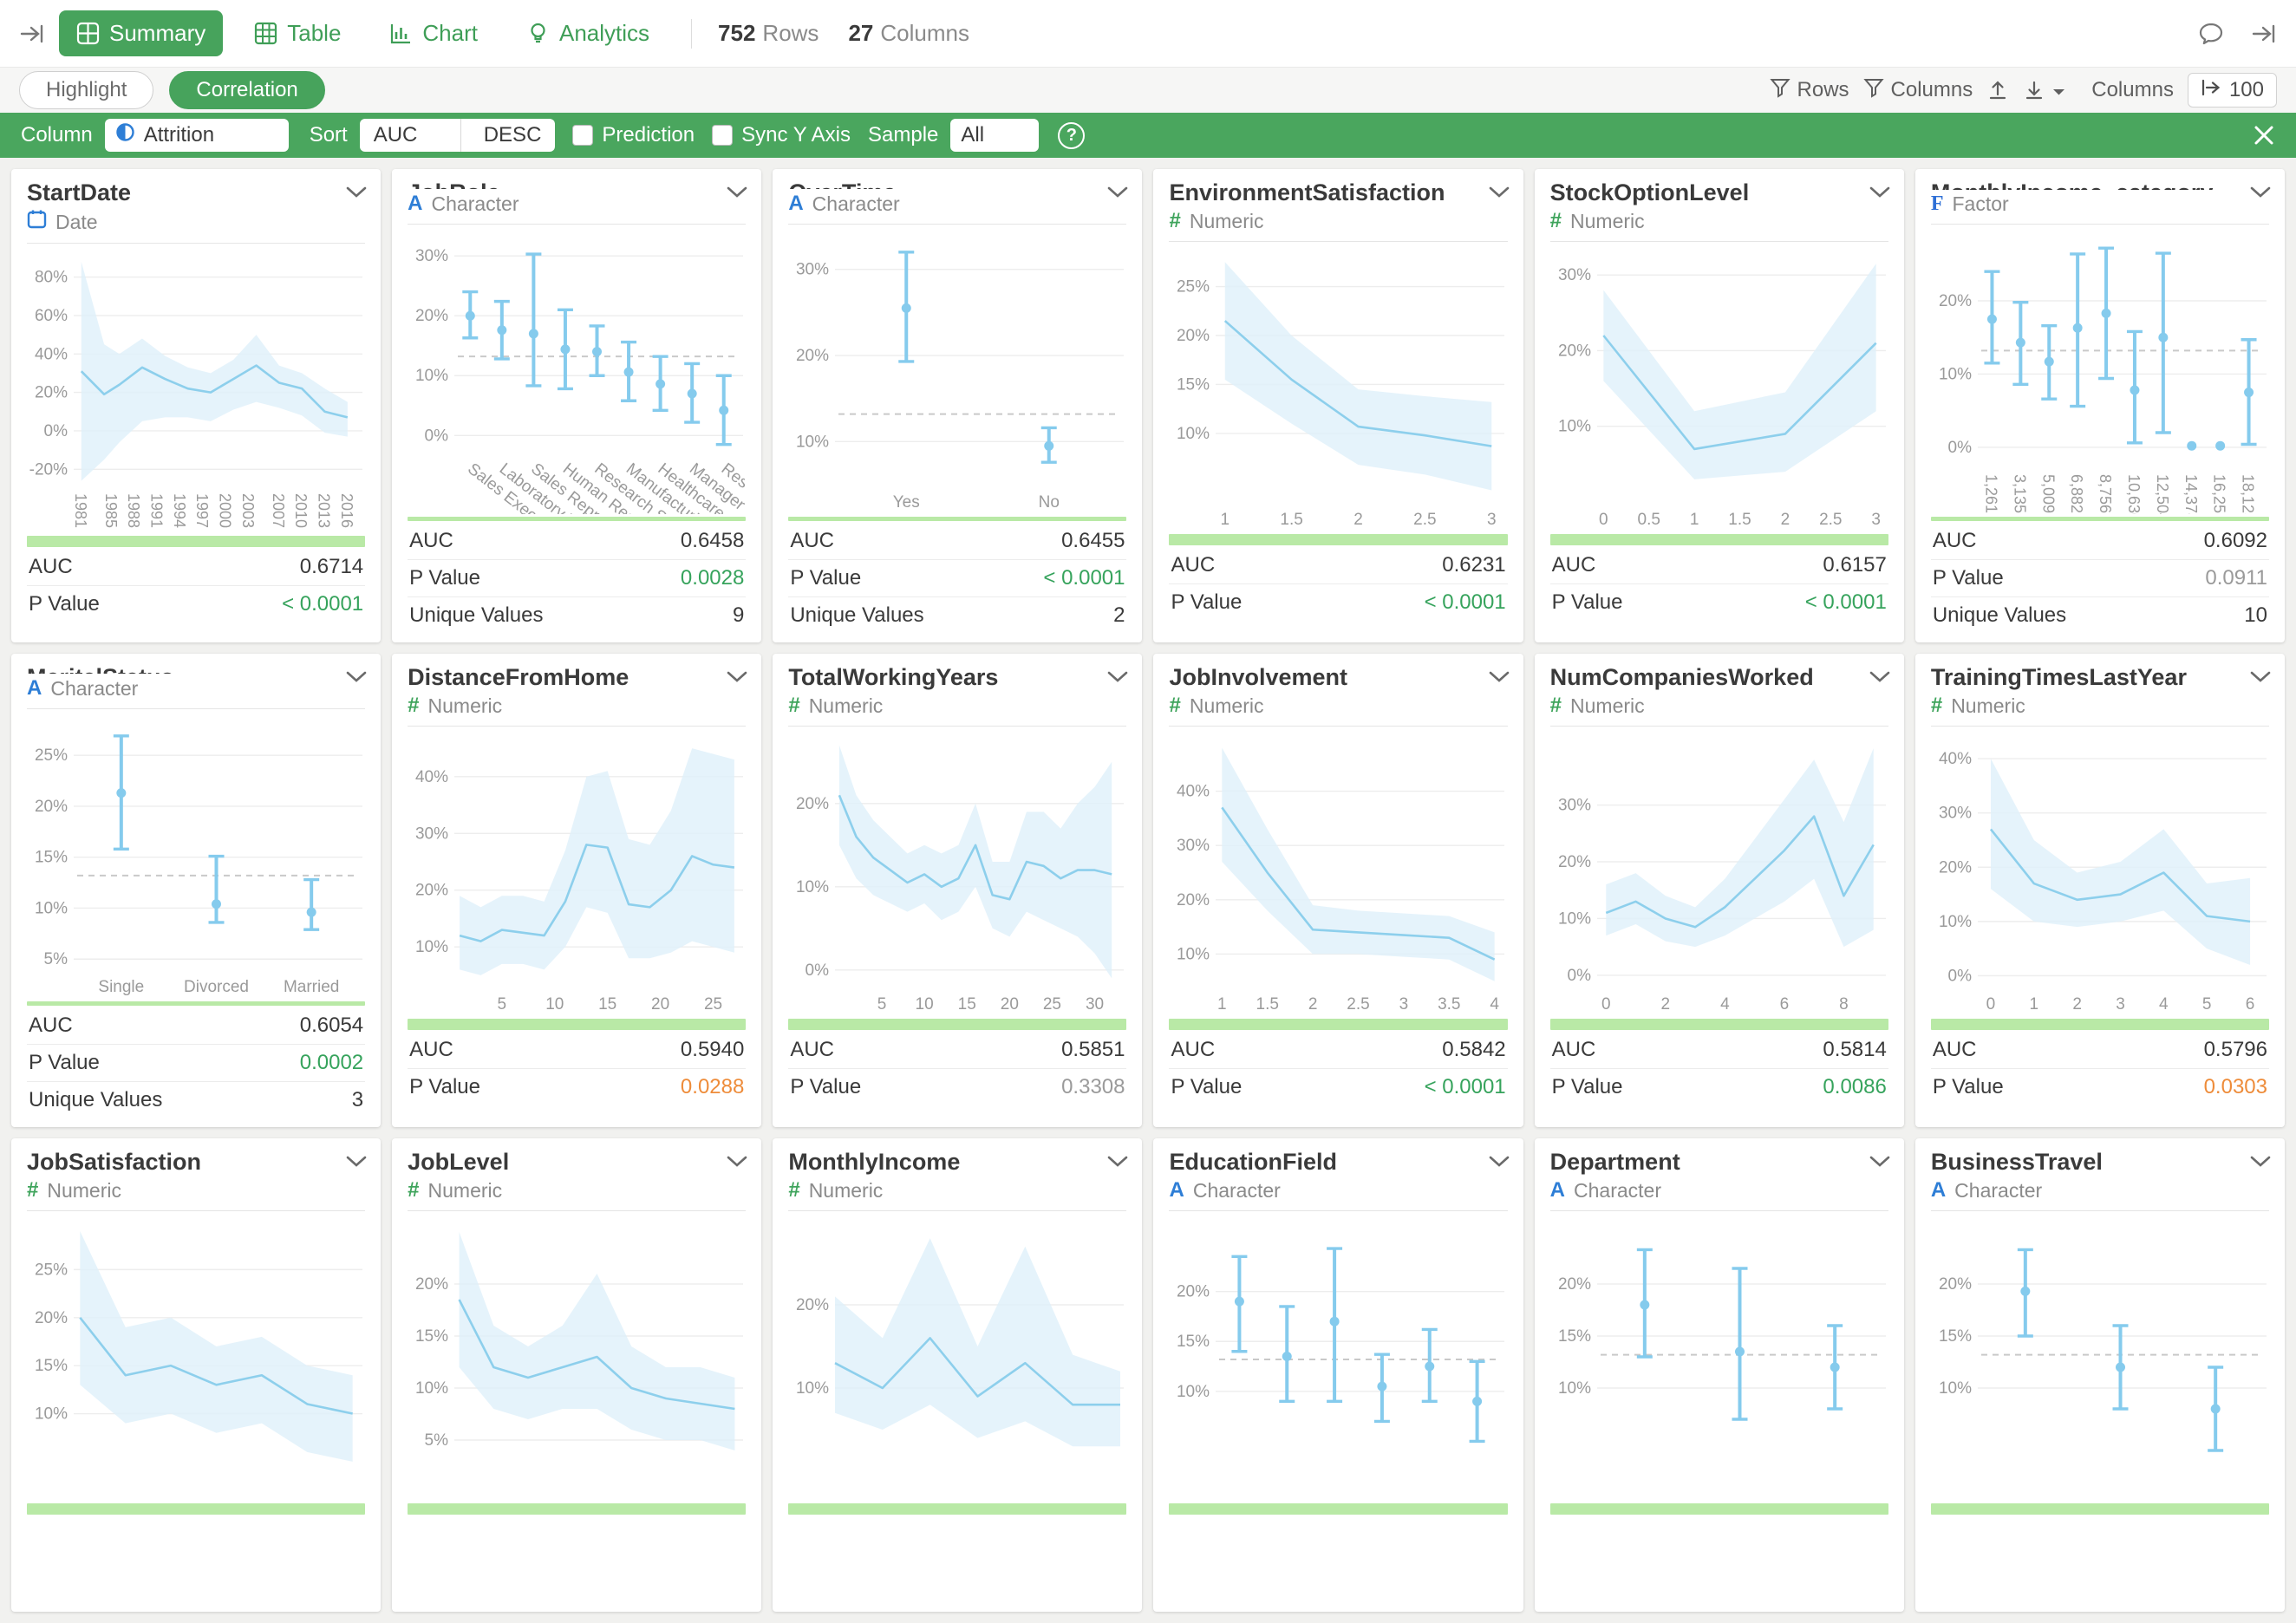 Image resolution: width=2296 pixels, height=1623 pixels. What do you see at coordinates (88, 33) in the screenshot?
I see `grid-icon` at bounding box center [88, 33].